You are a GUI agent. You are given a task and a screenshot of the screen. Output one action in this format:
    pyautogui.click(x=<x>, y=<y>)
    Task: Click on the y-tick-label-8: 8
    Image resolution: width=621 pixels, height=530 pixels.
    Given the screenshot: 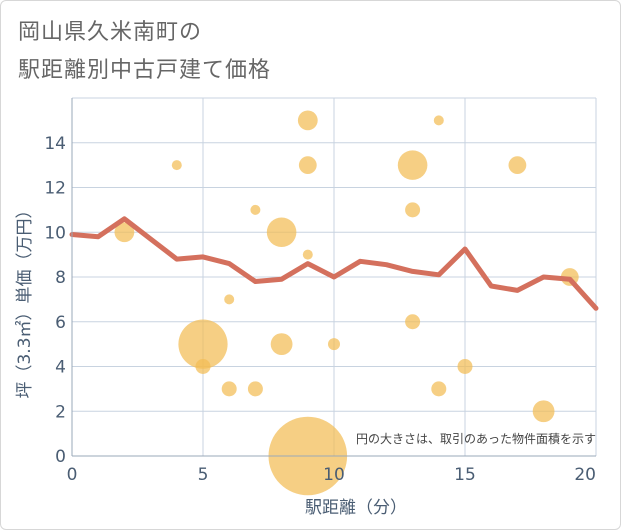 What is the action you would take?
    pyautogui.click(x=60, y=278)
    